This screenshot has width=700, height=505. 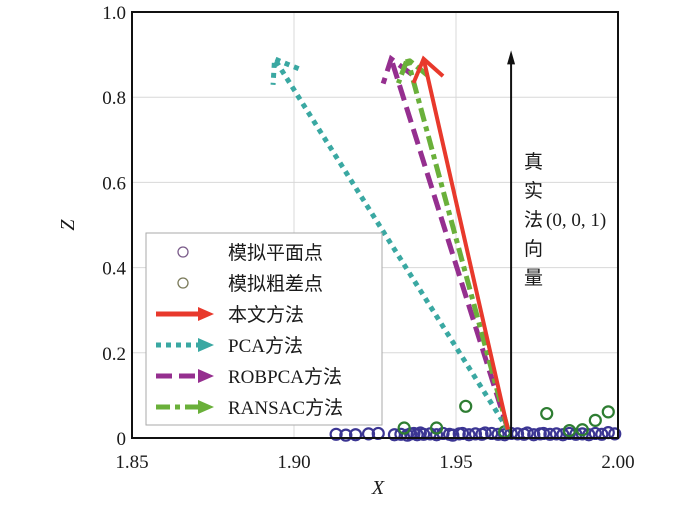 I want to click on legend-label: ROBPCA方法, so click(x=285, y=377).